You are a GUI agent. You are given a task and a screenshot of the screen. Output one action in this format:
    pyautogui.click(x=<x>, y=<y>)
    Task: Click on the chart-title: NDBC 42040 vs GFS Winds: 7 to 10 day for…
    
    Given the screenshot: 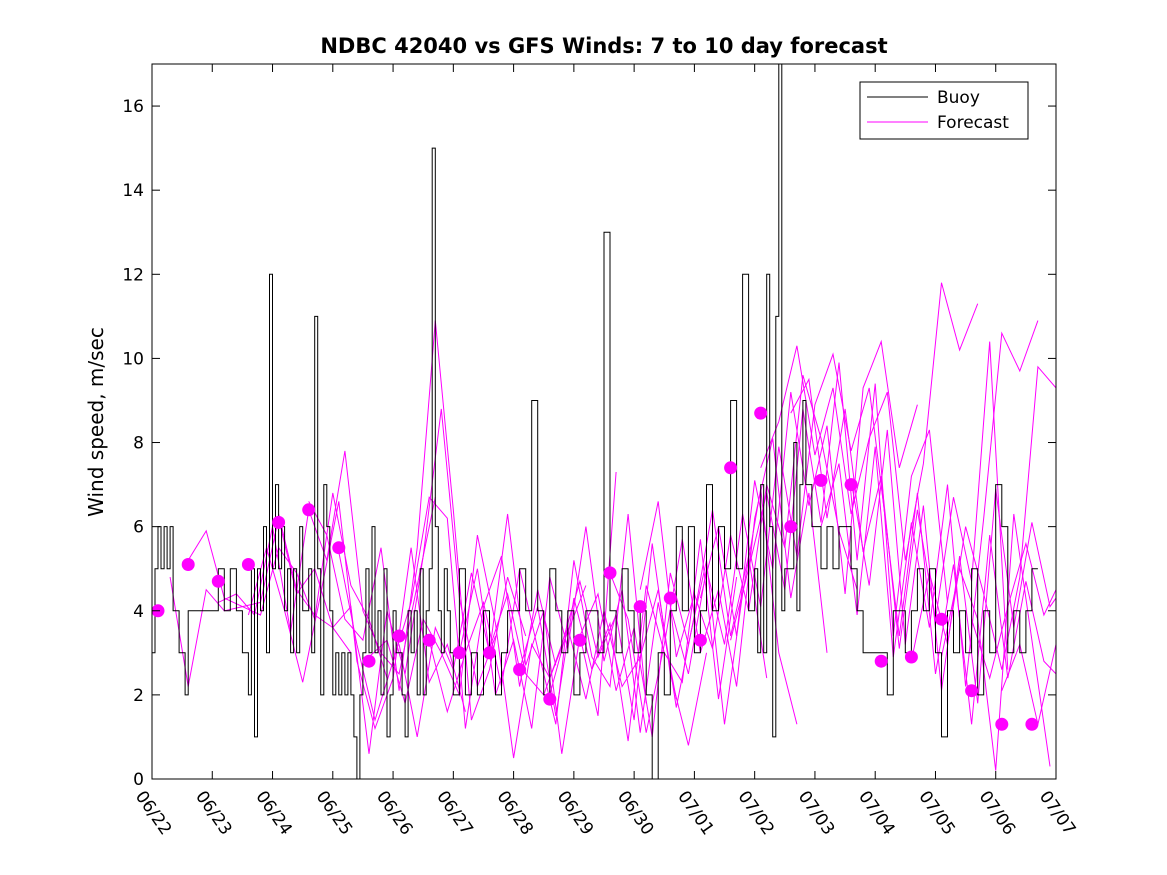 What is the action you would take?
    pyautogui.click(x=603, y=46)
    